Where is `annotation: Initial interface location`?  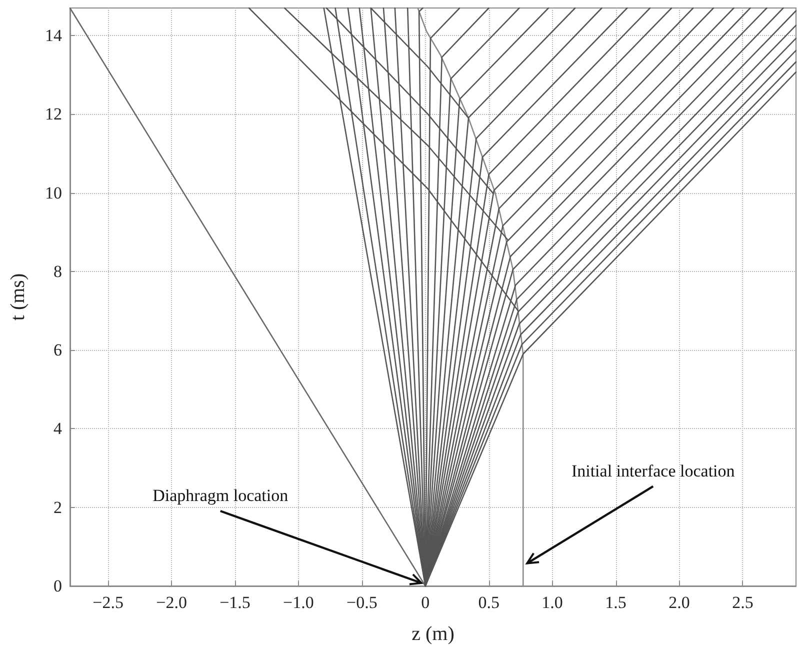
annotation: Initial interface location is located at coordinates (653, 470).